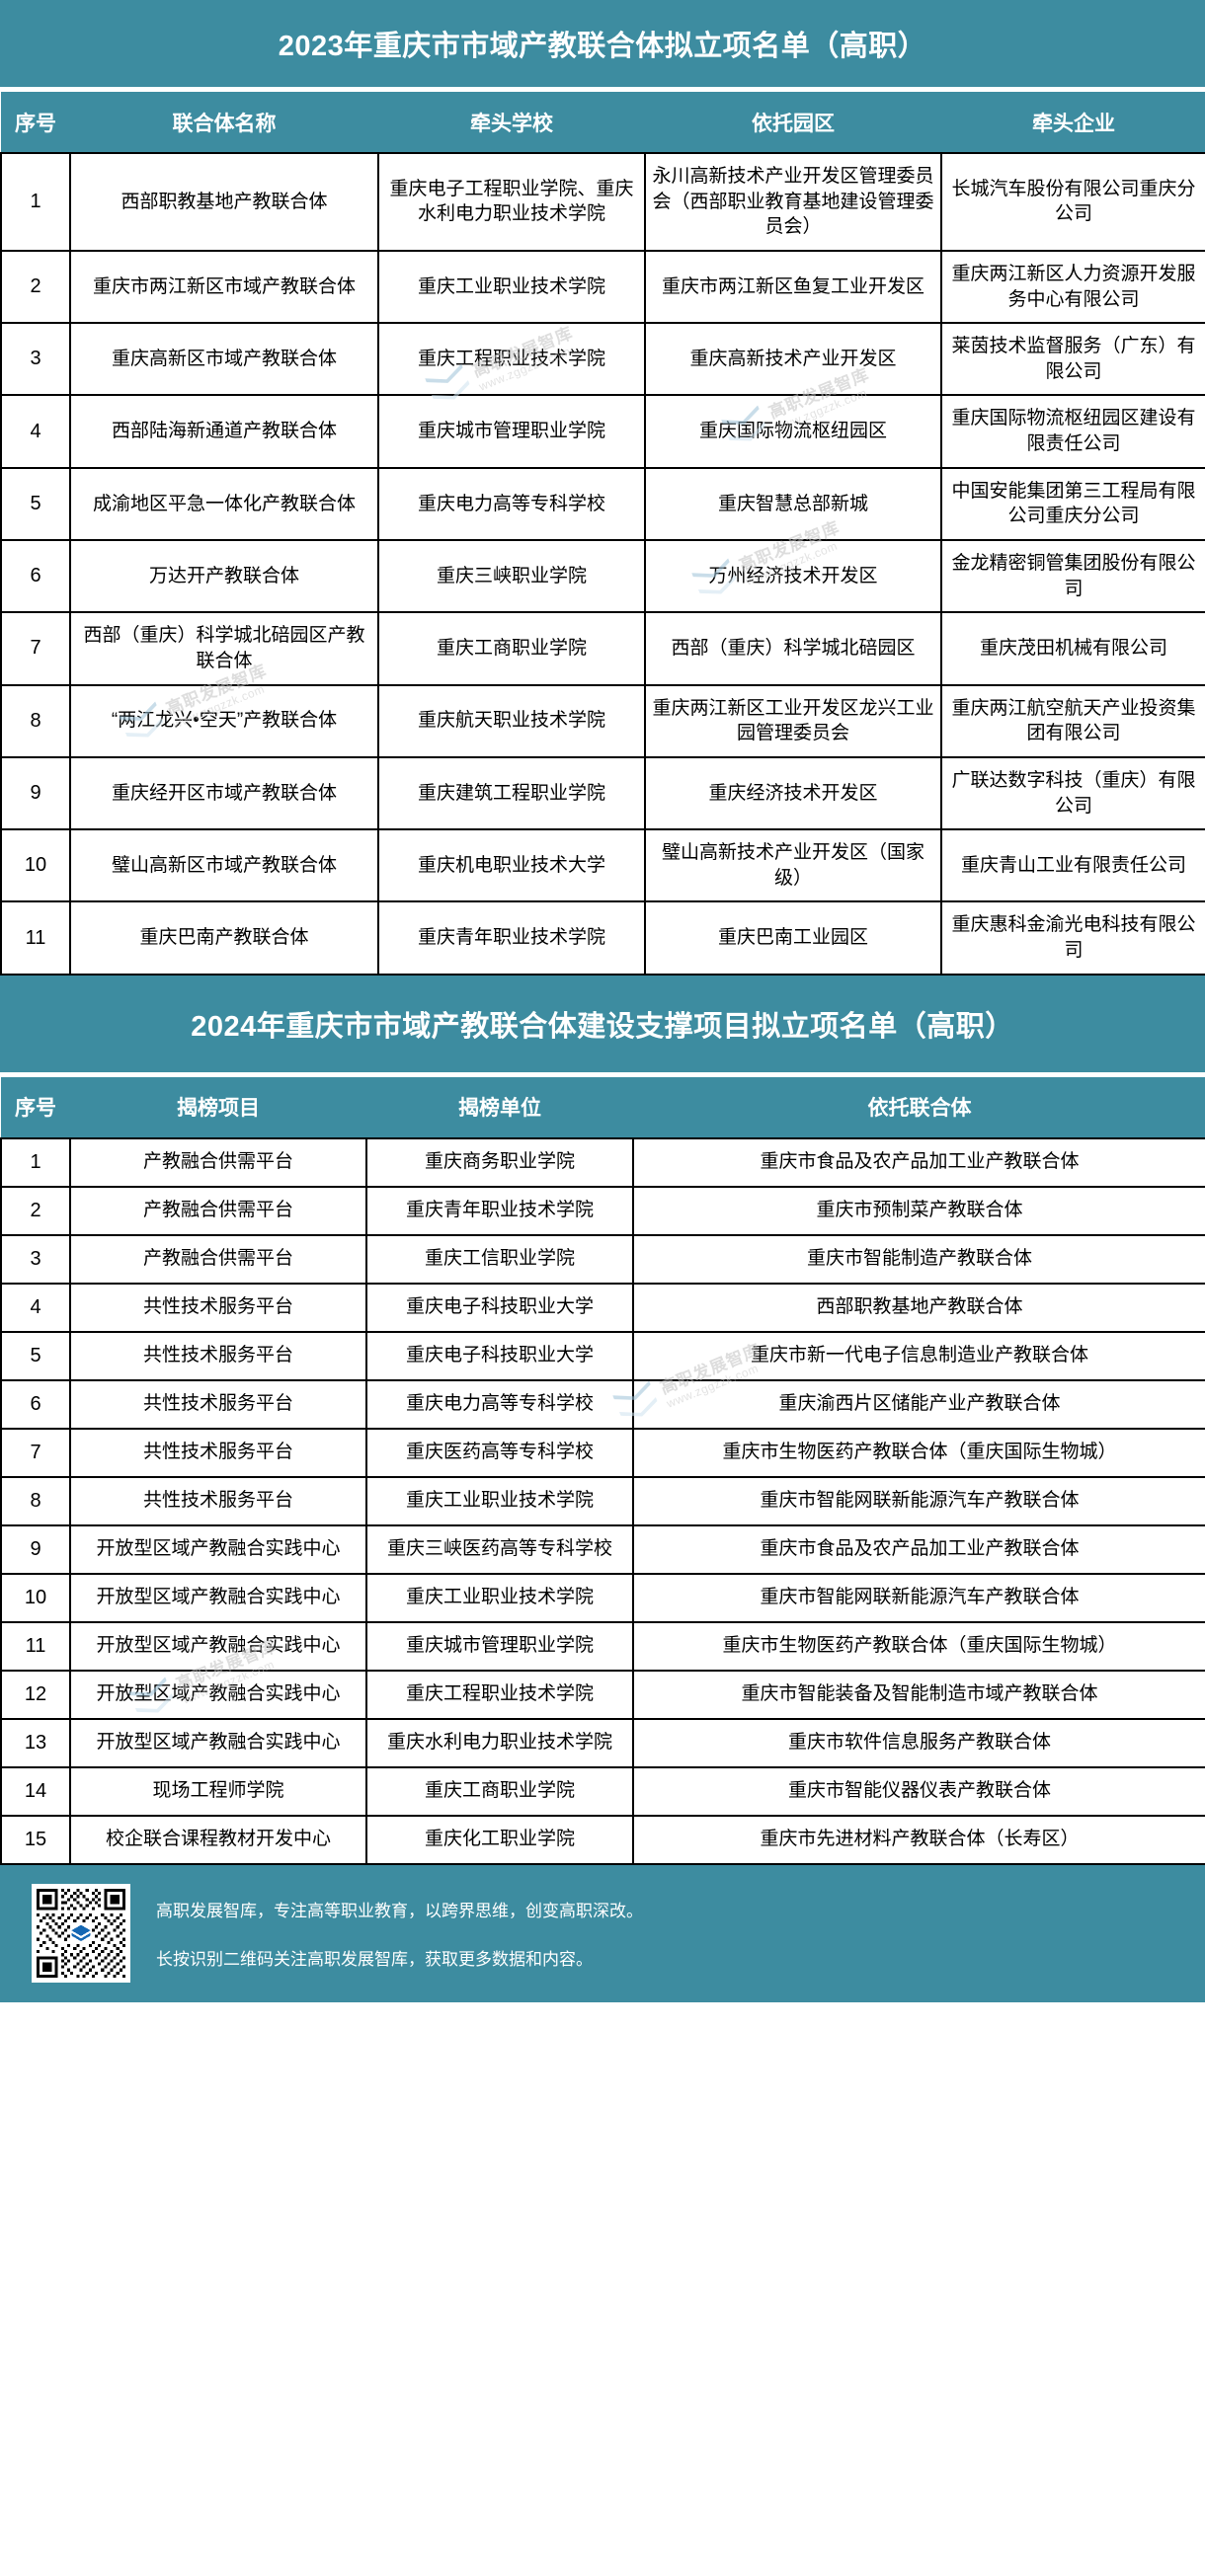 The height and width of the screenshot is (2576, 1205). Describe the element at coordinates (499, 1259) in the screenshot. I see `cell-unit: 重庆工信职业学院` at that location.